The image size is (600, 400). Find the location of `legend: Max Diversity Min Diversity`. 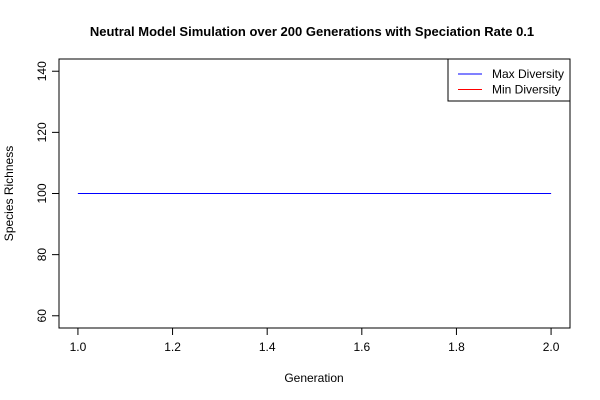

legend: Max Diversity Min Diversity is located at coordinates (509, 80).